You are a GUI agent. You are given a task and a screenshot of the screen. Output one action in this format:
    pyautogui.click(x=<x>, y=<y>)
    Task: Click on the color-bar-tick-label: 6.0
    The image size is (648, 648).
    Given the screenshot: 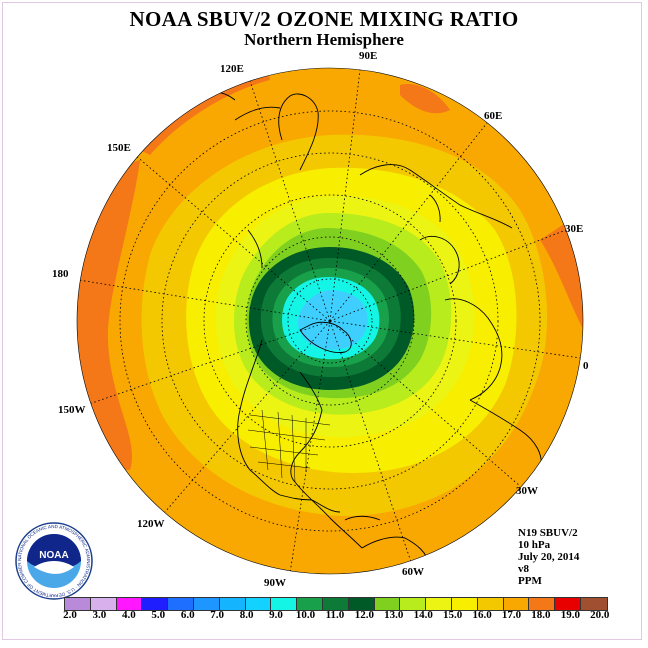 What is the action you would take?
    pyautogui.click(x=187, y=615)
    